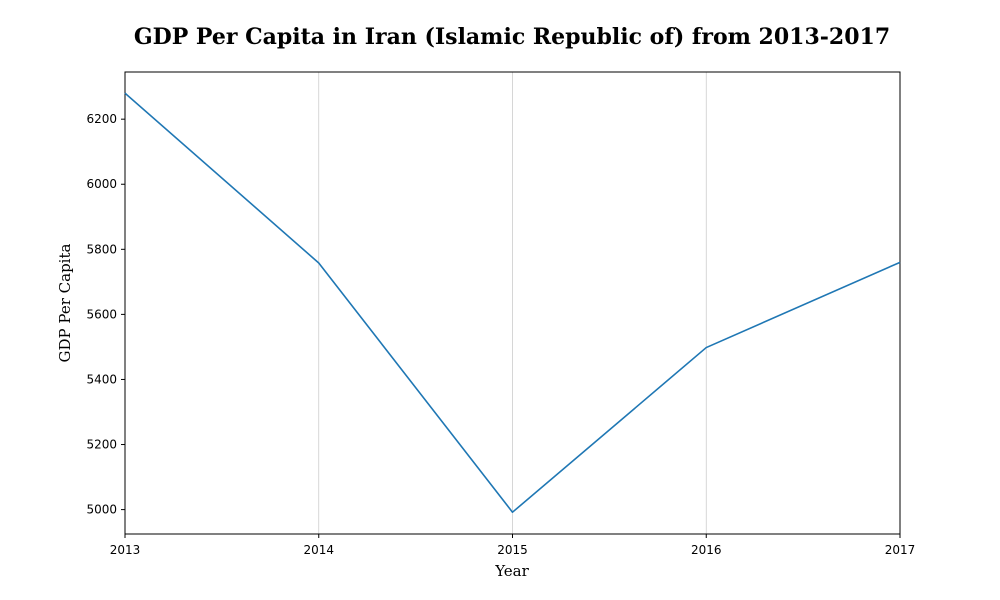 This screenshot has height=600, width=1000. I want to click on x-axis: 2013 2014 2015 2016 2017, so click(513, 545).